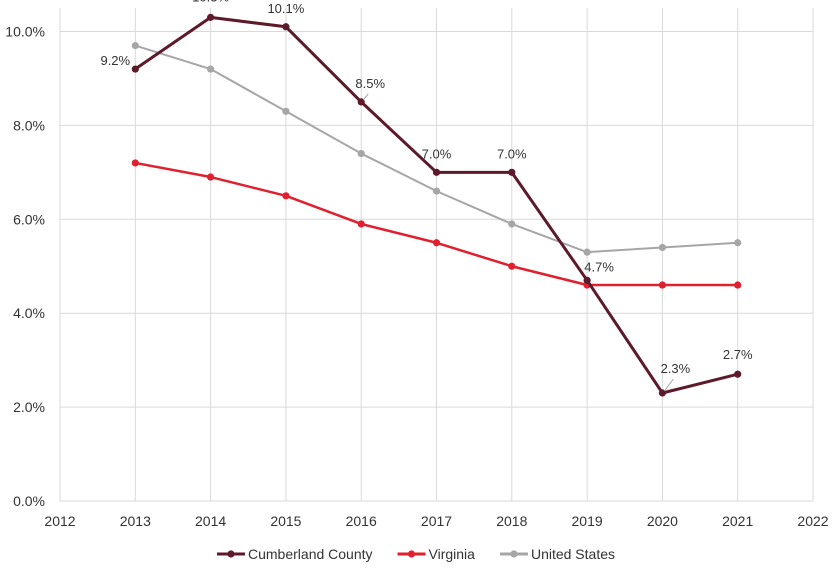 This screenshot has height=568, width=839. Describe the element at coordinates (370, 83) in the screenshot. I see `data-label: 8.5%` at that location.